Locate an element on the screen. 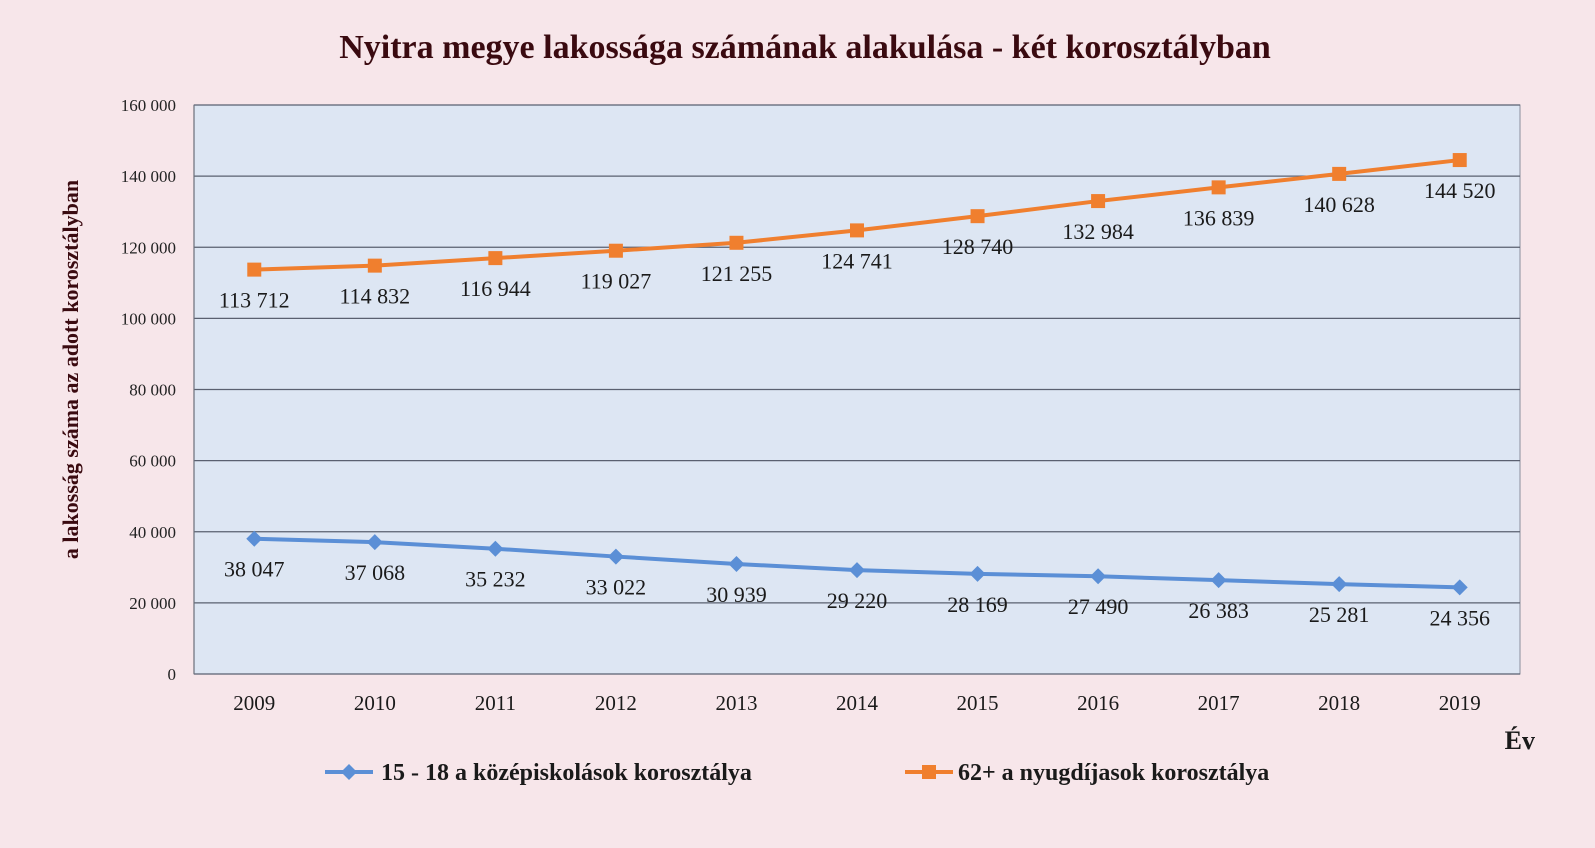  data-label: 132 984 is located at coordinates (1098, 231).